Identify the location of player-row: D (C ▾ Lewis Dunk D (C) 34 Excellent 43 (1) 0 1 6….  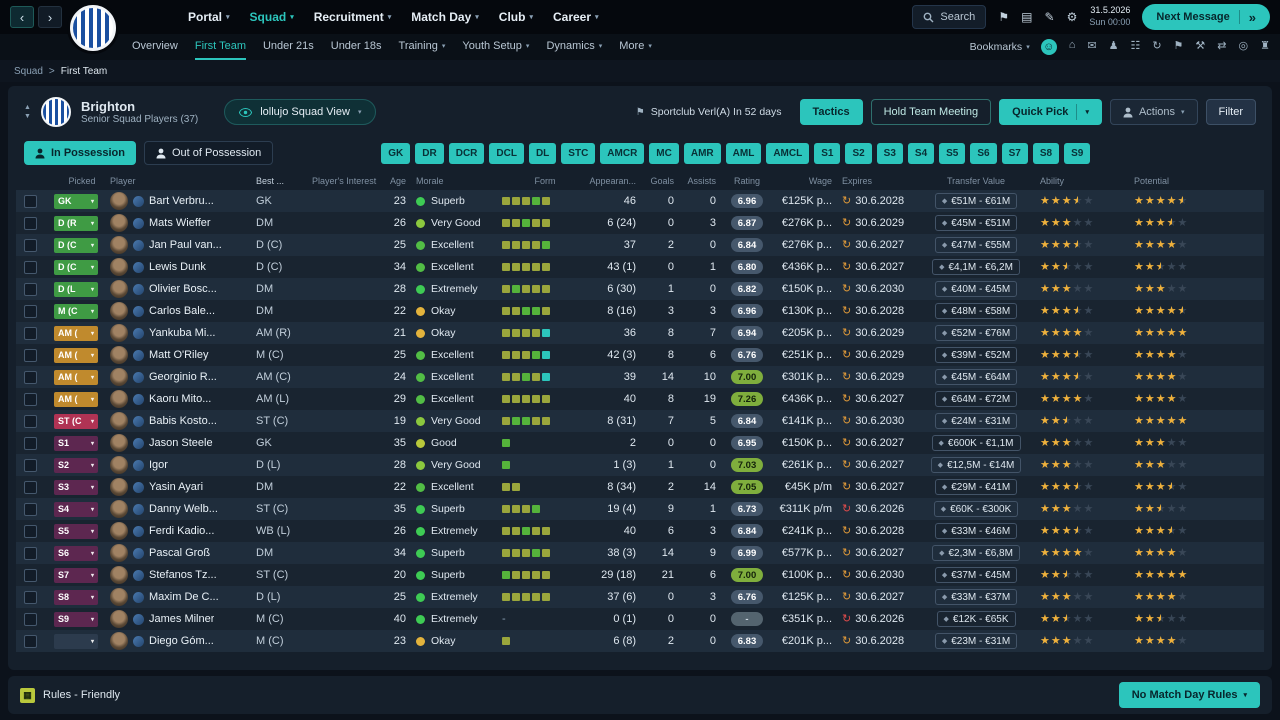
(640, 267).